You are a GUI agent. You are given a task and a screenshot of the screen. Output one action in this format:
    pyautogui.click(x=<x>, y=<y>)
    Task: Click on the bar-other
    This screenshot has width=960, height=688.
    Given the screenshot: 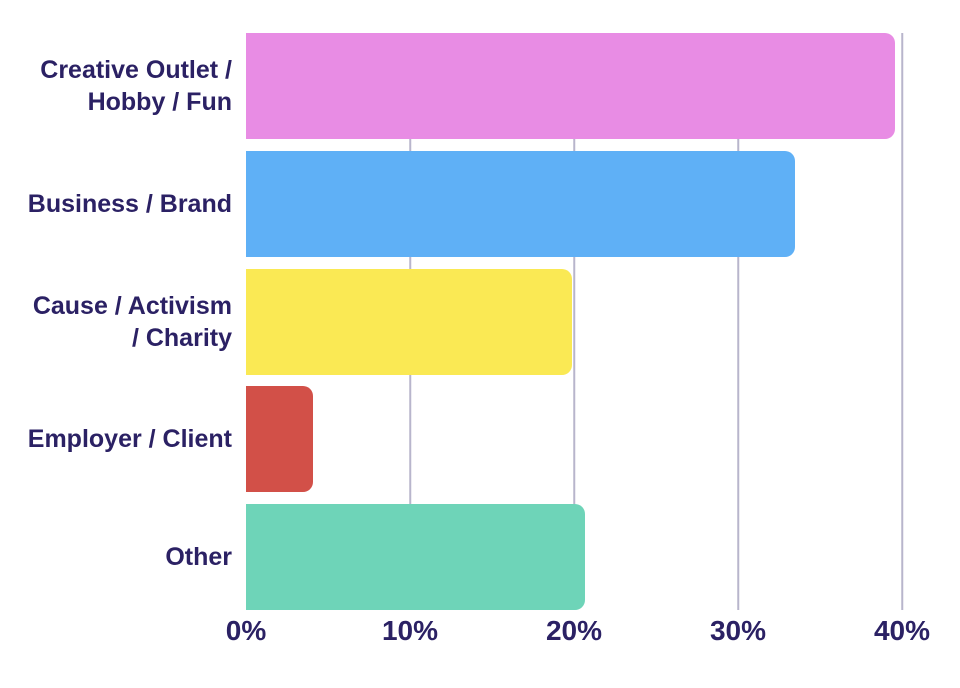 What is the action you would take?
    pyautogui.click(x=416, y=557)
    